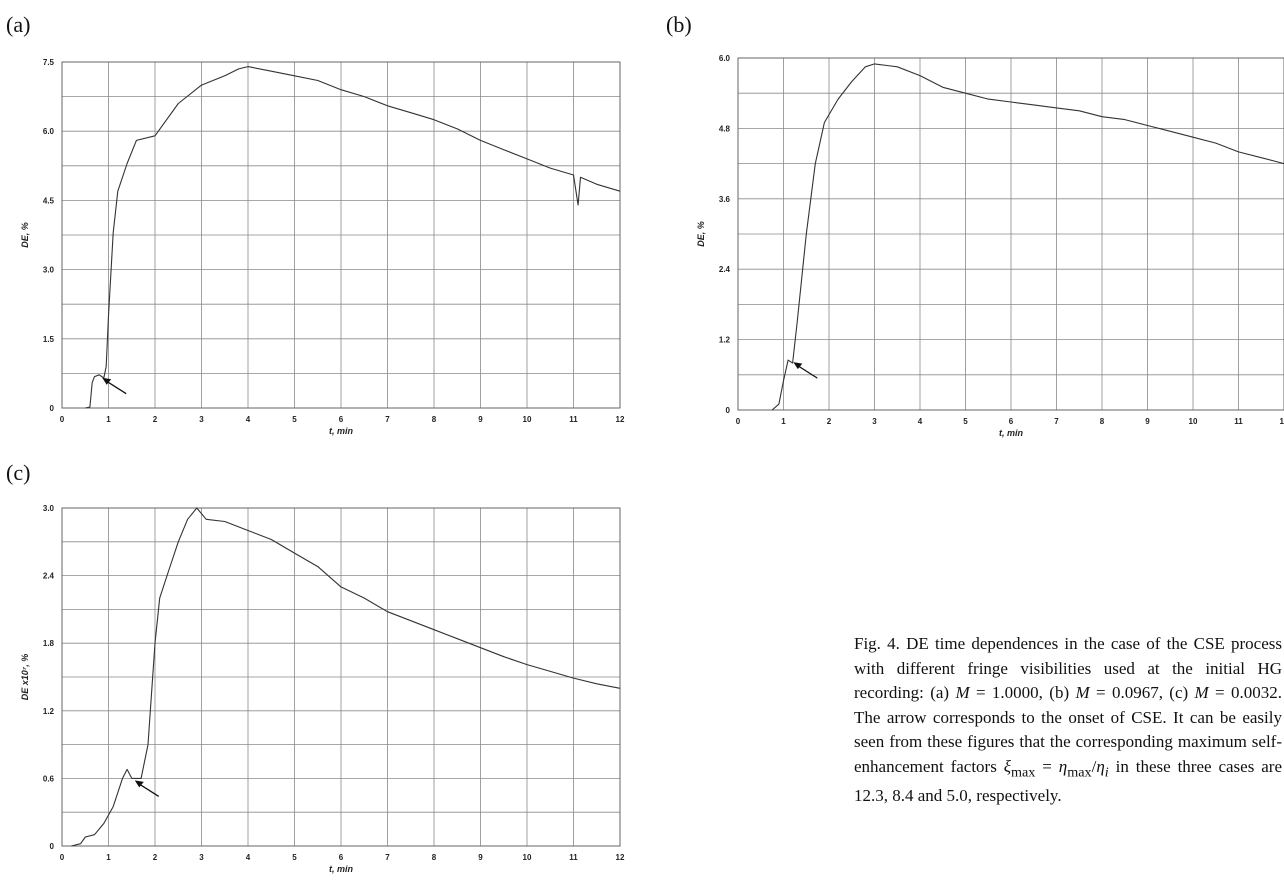  What do you see at coordinates (49, 200) in the screenshot?
I see `y-tick-label: 4.5` at bounding box center [49, 200].